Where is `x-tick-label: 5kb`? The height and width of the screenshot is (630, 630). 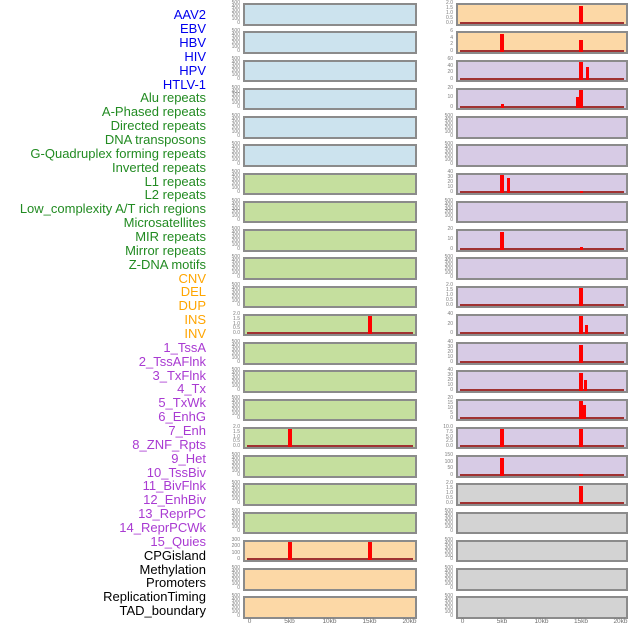 x-tick-label: 5kb is located at coordinates (289, 621).